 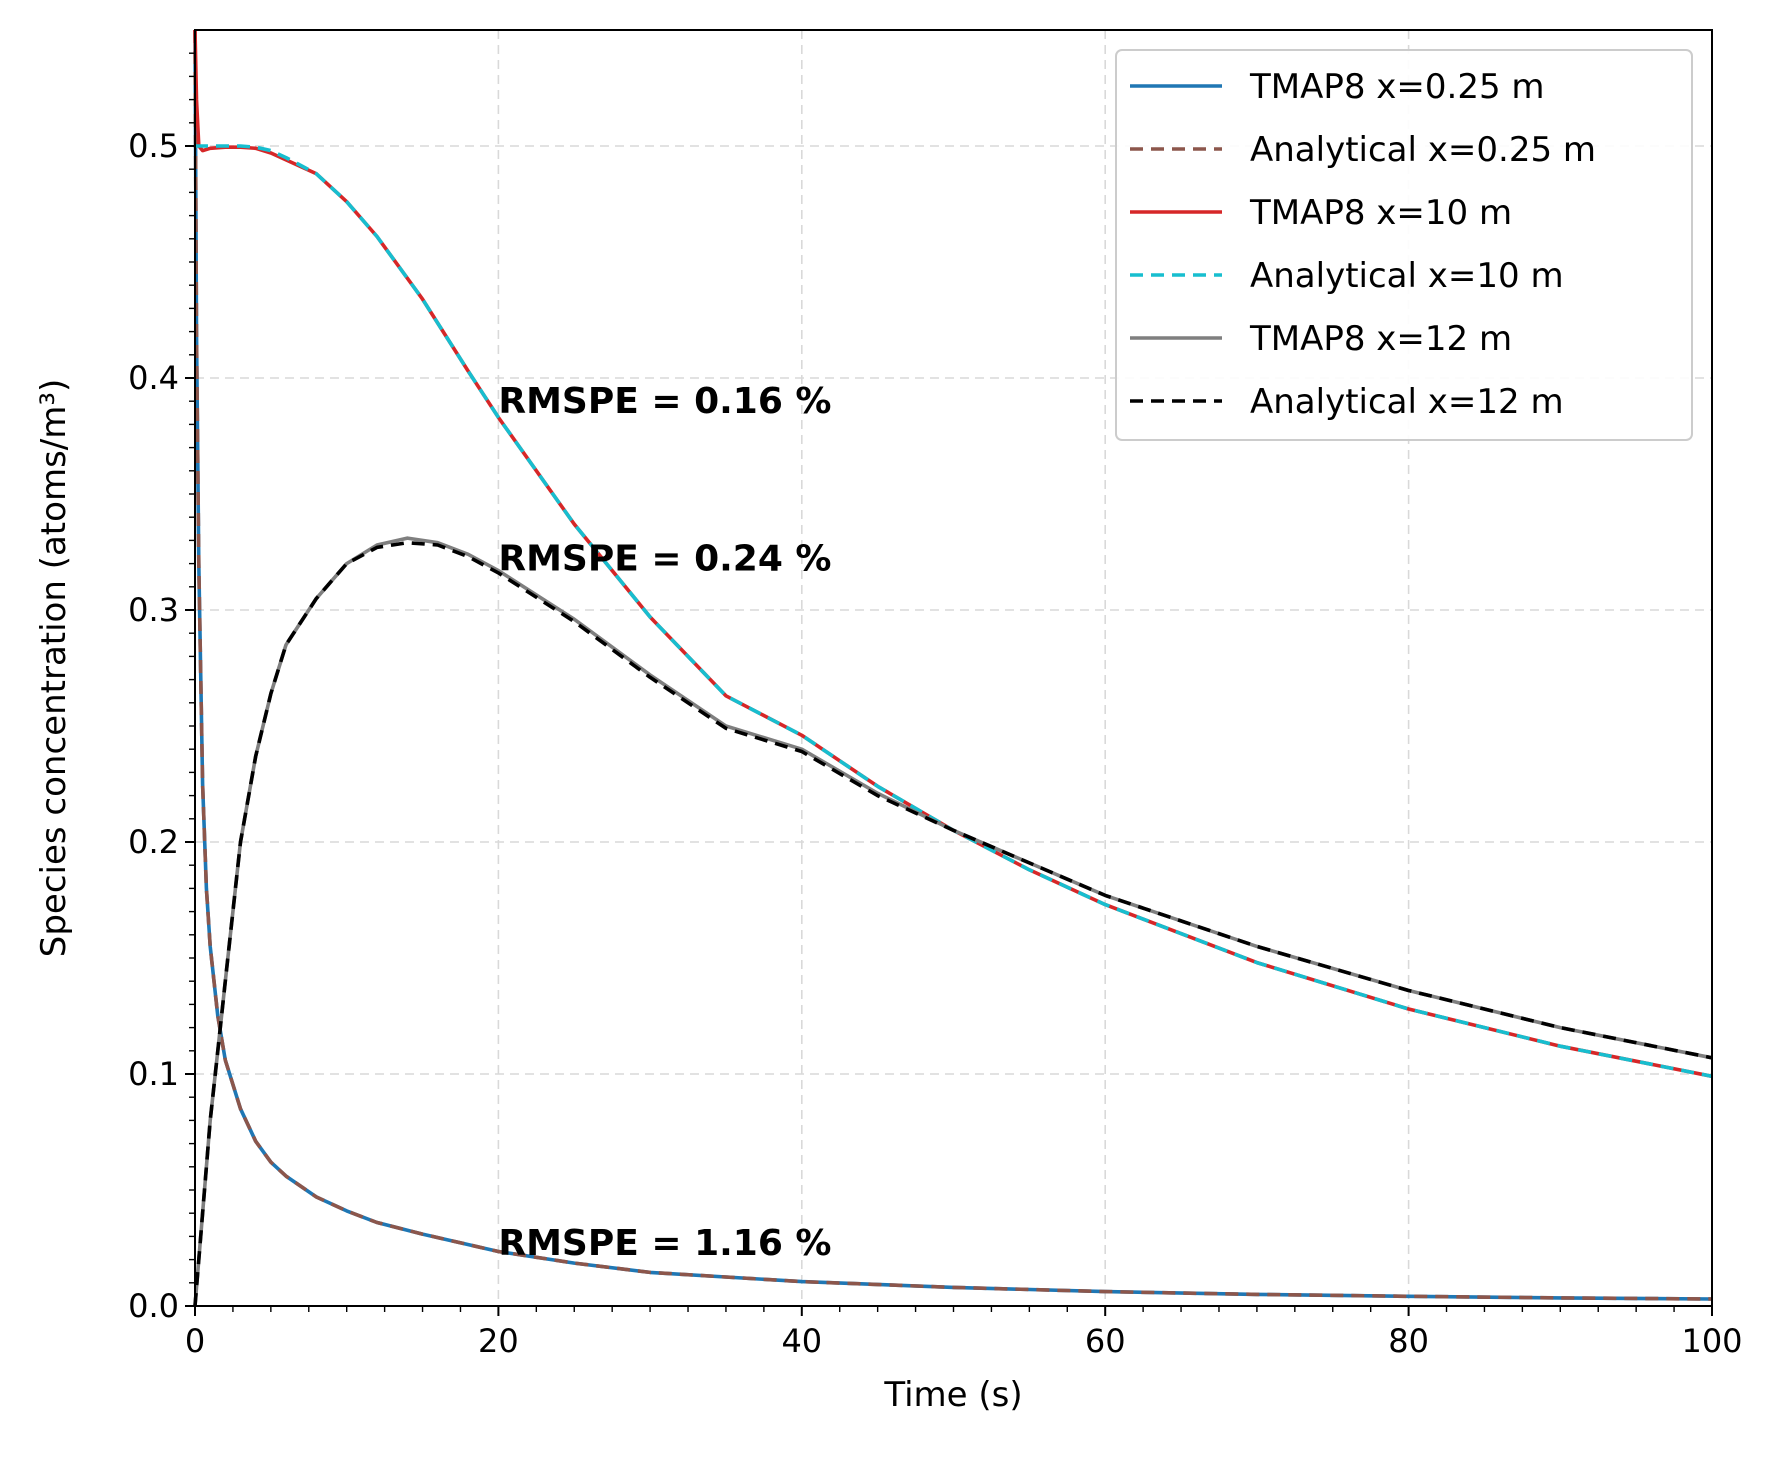 What do you see at coordinates (153, 378) in the screenshot?
I see `y-tick-label: 0.4` at bounding box center [153, 378].